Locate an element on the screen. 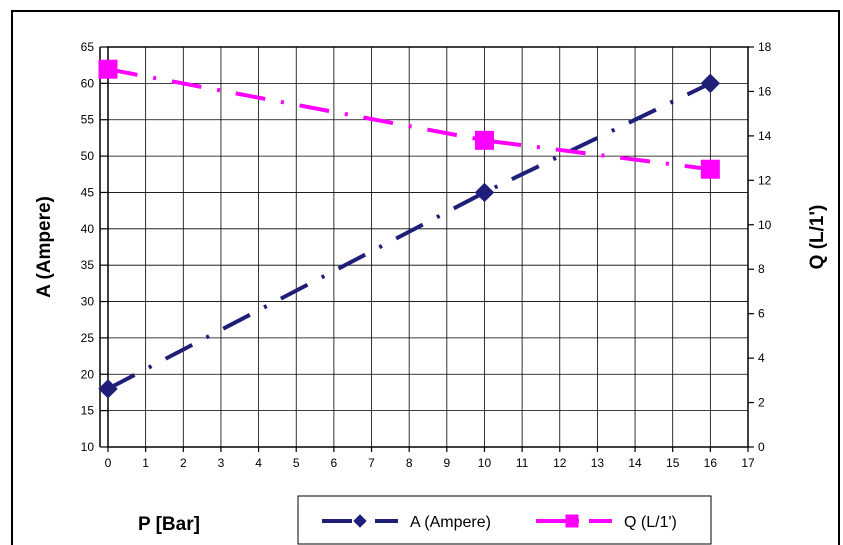 The height and width of the screenshot is (545, 843). x-tick-label: 12 is located at coordinates (560, 463).